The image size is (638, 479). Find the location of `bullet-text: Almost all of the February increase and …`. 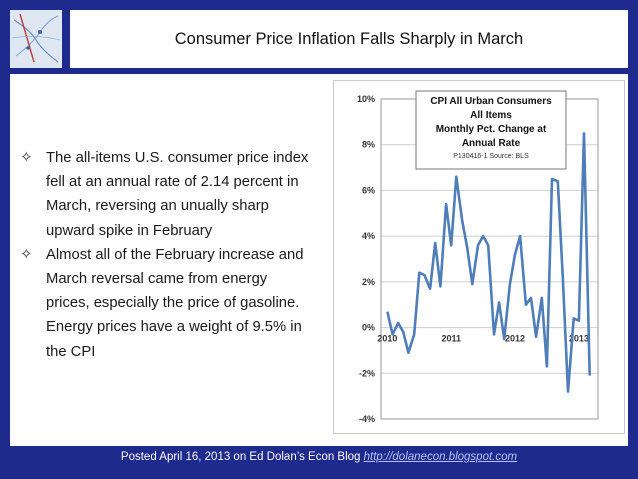

bullet-text: Almost all of the February increase and … is located at coordinates (175, 303).